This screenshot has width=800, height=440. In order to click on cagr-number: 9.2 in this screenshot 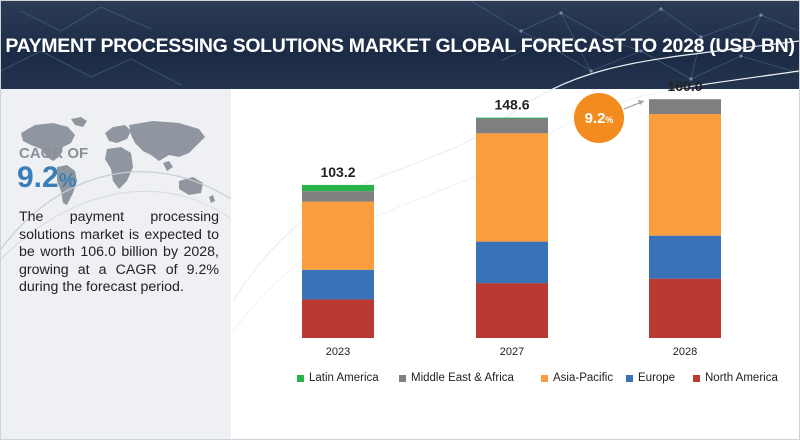, I will do `click(38, 177)`.